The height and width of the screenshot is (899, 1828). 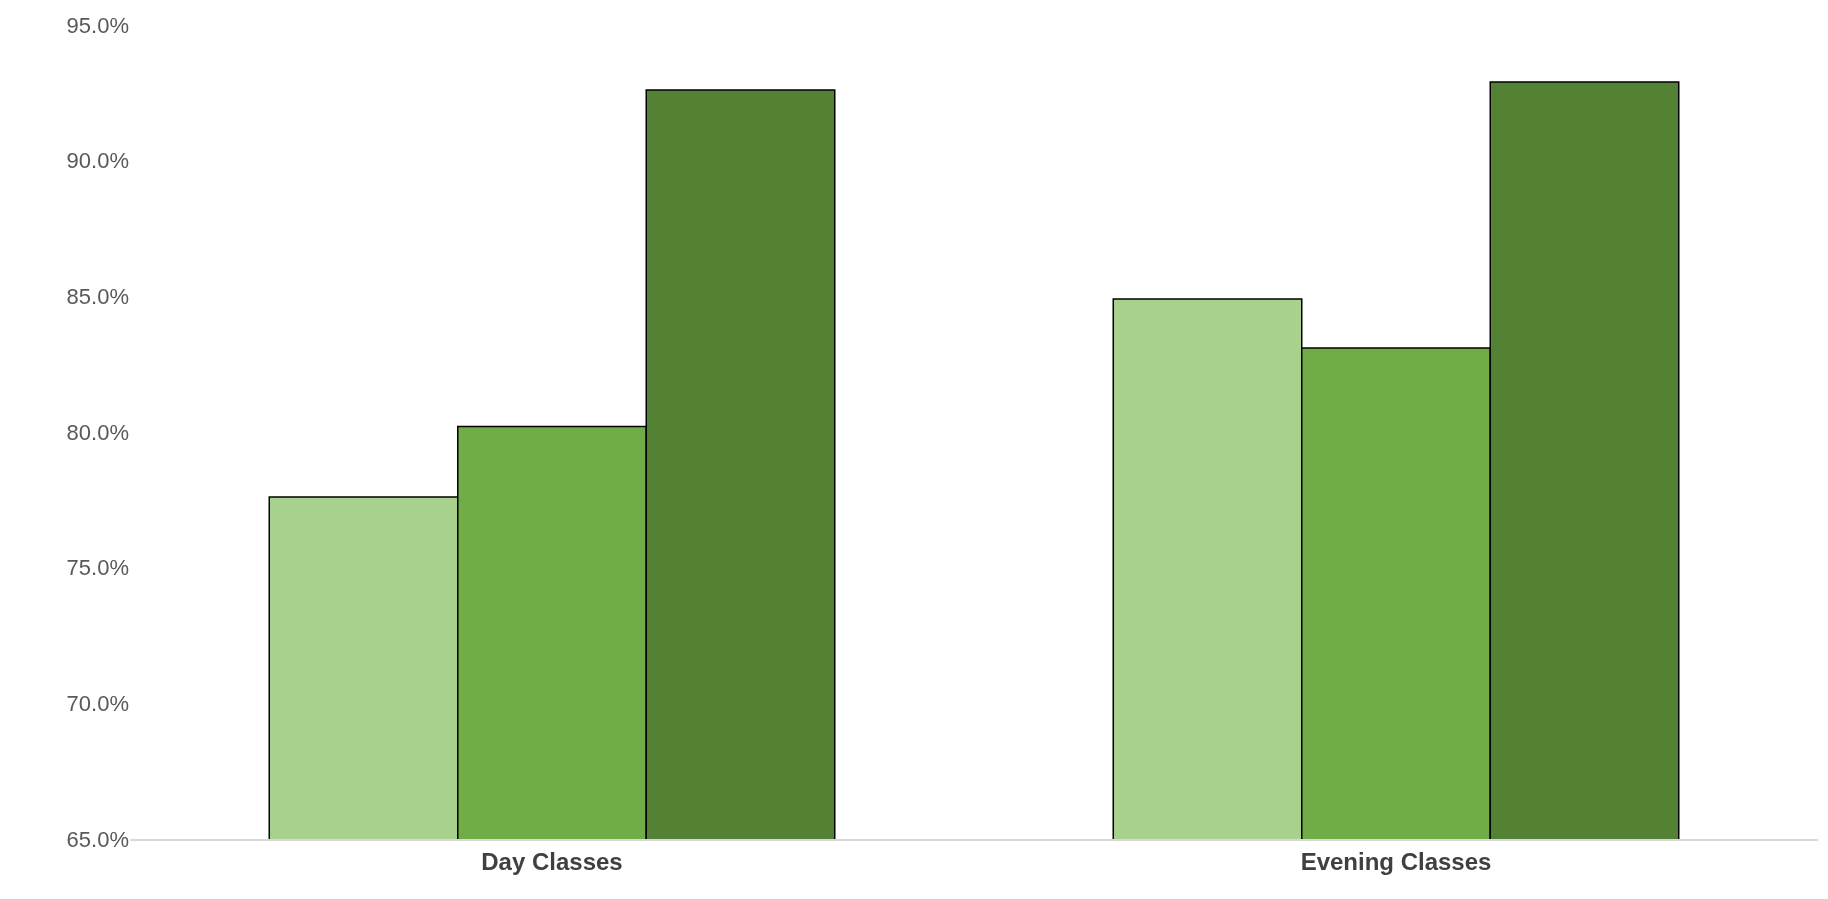 What do you see at coordinates (97, 568) in the screenshot?
I see `y-tick-label: 75.0%` at bounding box center [97, 568].